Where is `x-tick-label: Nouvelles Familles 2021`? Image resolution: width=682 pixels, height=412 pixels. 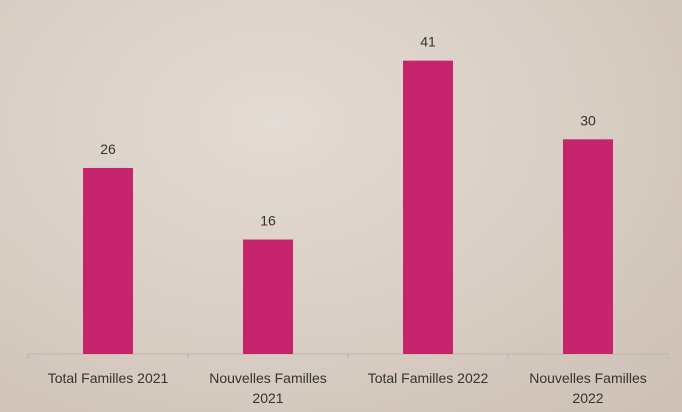
x-tick-label: Nouvelles Familles 2021 is located at coordinates (268, 388).